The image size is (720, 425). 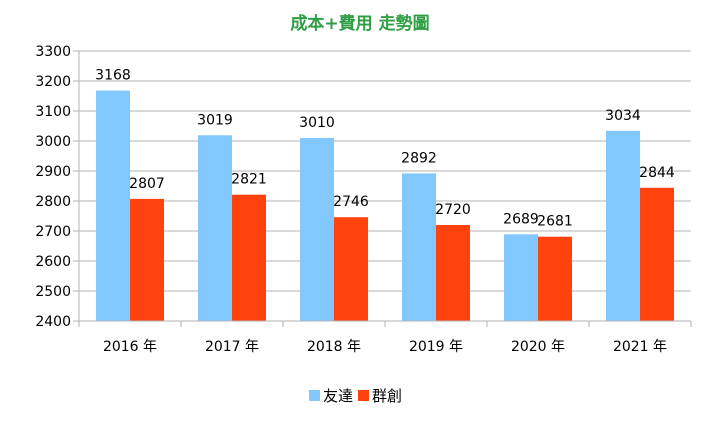 I want to click on legend-swatch-series2, so click(x=363, y=395).